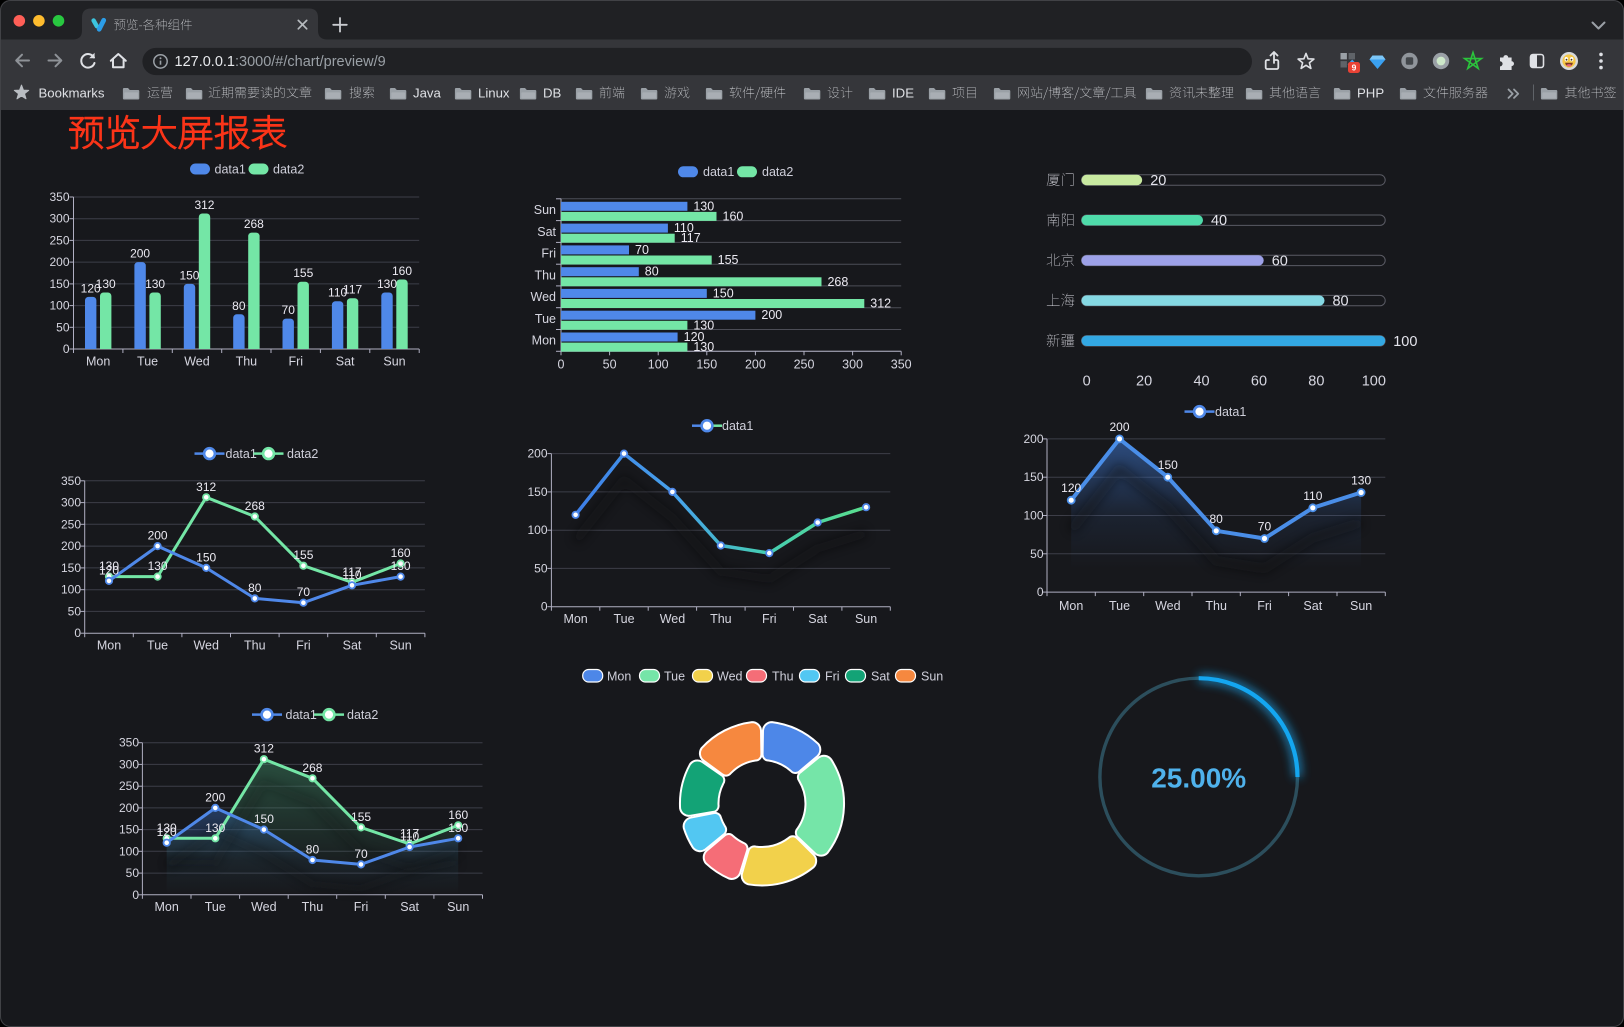 The height and width of the screenshot is (1027, 1624). Describe the element at coordinates (427, 92) in the screenshot. I see `svg-text: Java` at that location.